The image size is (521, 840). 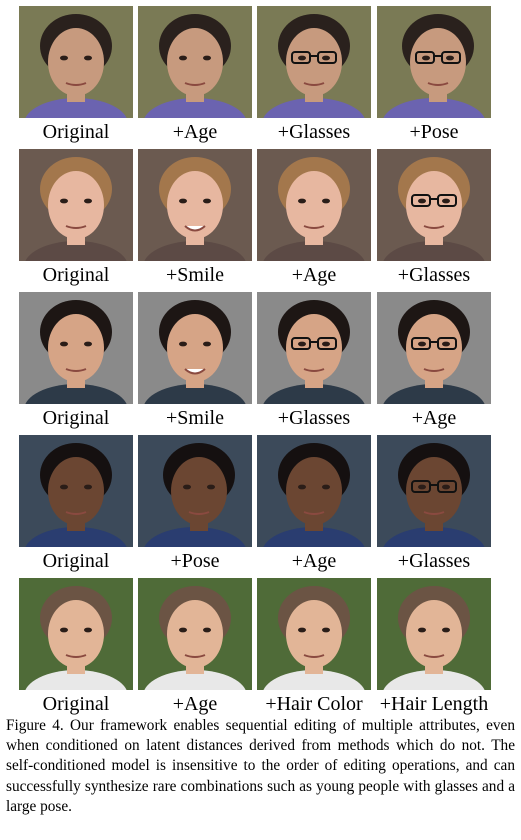 I want to click on edit-label: +Hair Length, so click(x=434, y=704).